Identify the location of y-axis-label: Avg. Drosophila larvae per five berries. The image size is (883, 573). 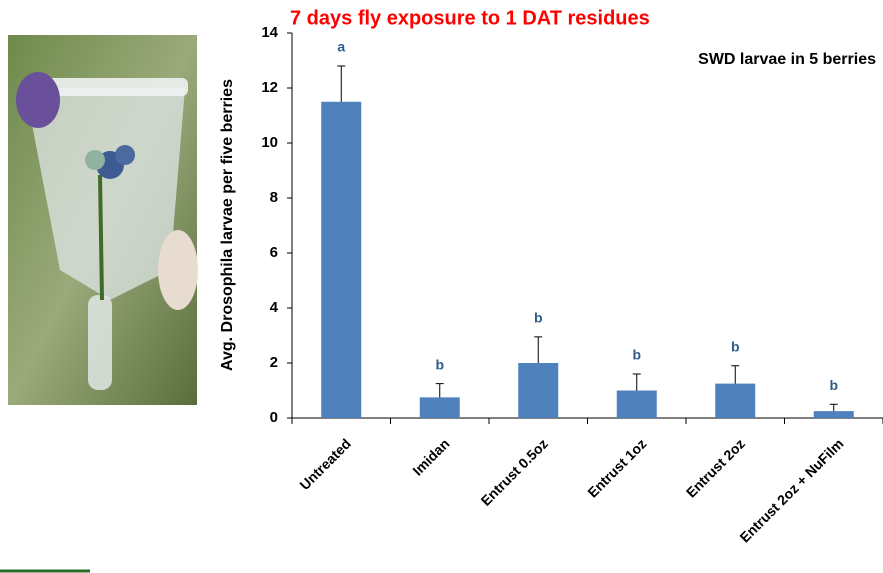
(227, 225).